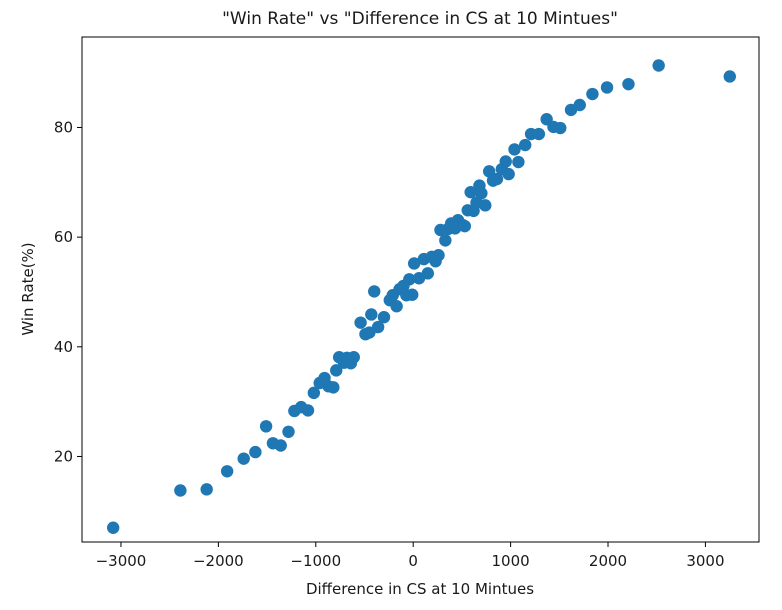 The height and width of the screenshot is (610, 782). I want to click on x-axis-title: Difference in CS at 10 Mintues, so click(420, 589).